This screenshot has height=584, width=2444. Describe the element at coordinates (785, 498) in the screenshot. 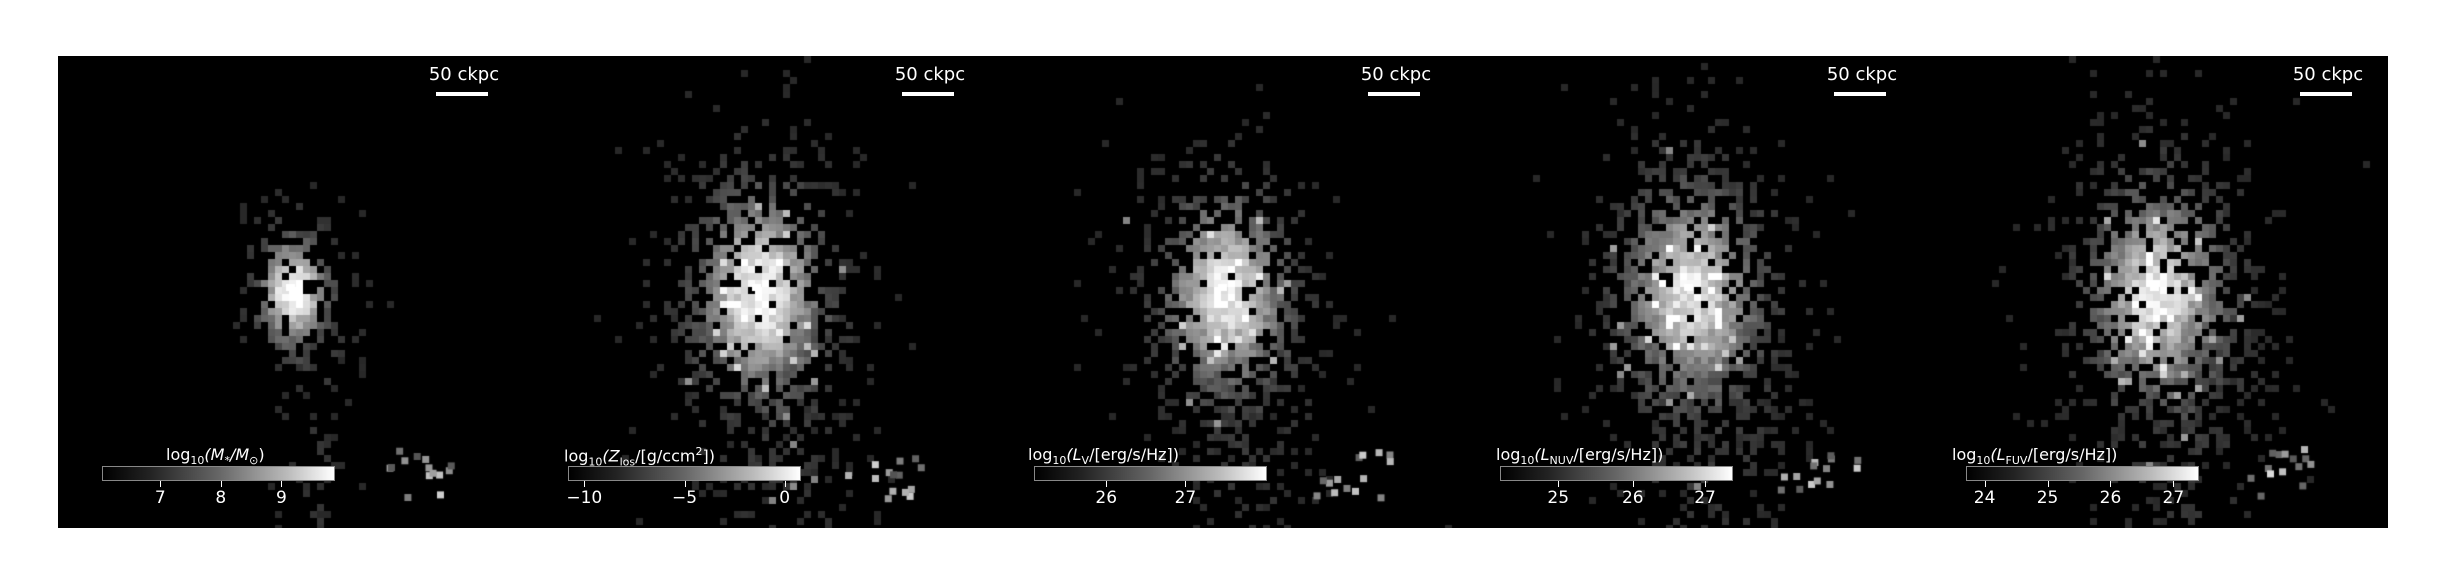

I see `colorbar-tick-label: 0` at that location.